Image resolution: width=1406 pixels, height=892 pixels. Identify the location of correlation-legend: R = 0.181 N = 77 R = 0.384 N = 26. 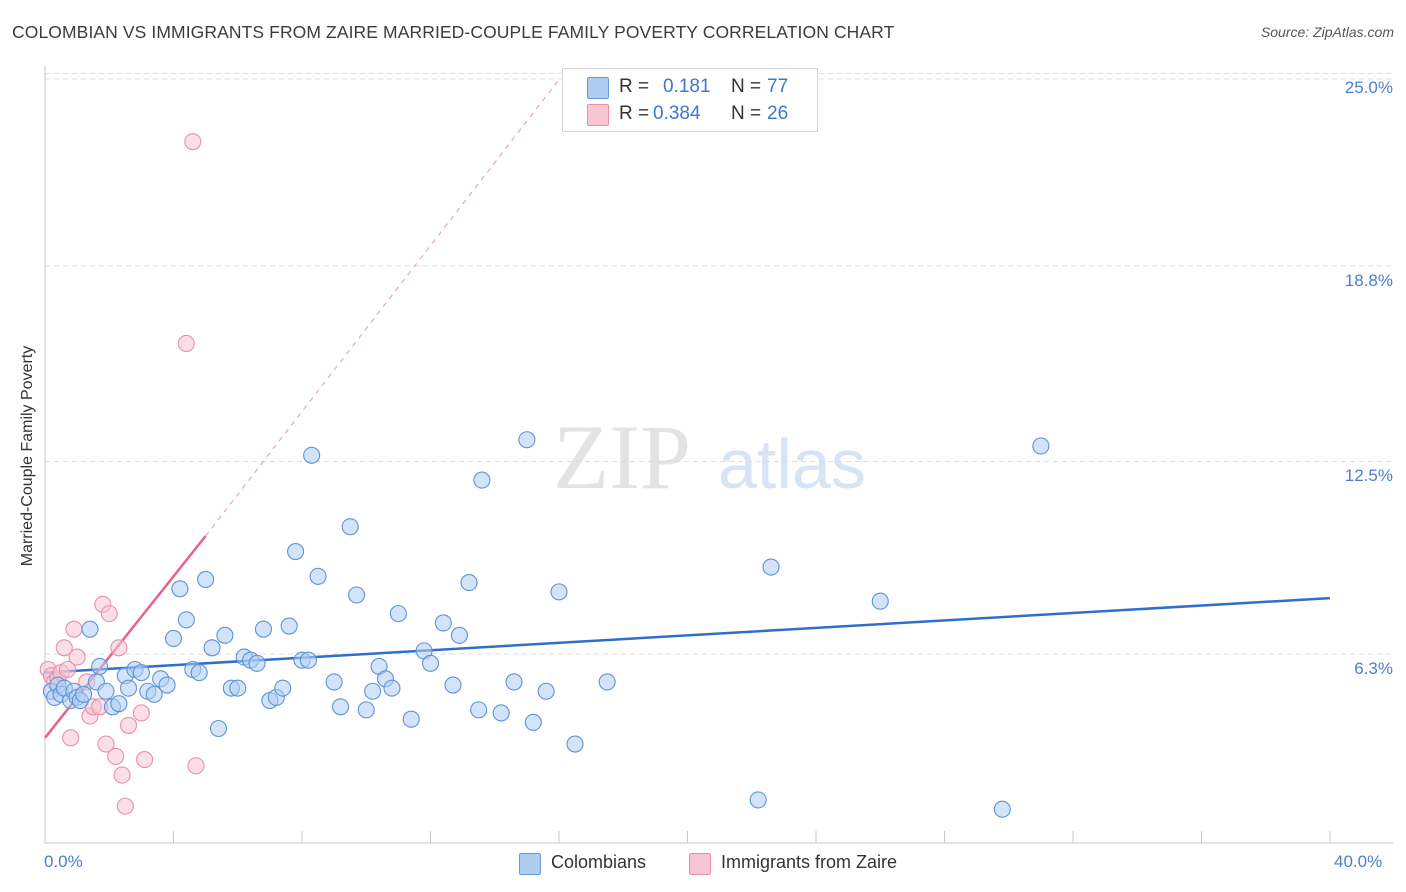
(690, 100).